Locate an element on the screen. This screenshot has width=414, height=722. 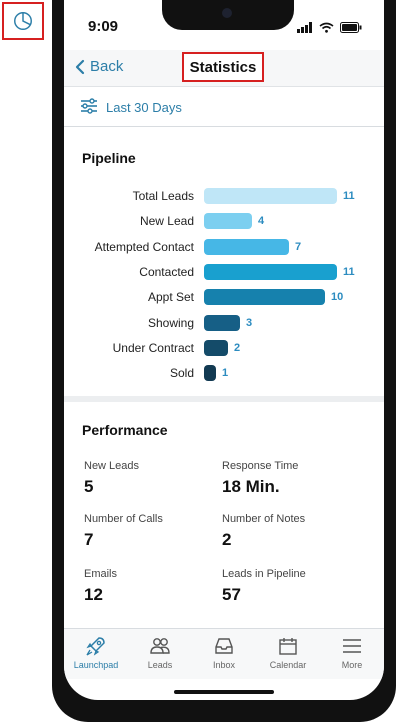
pipeline-label: Sold is located at coordinates (181, 373).